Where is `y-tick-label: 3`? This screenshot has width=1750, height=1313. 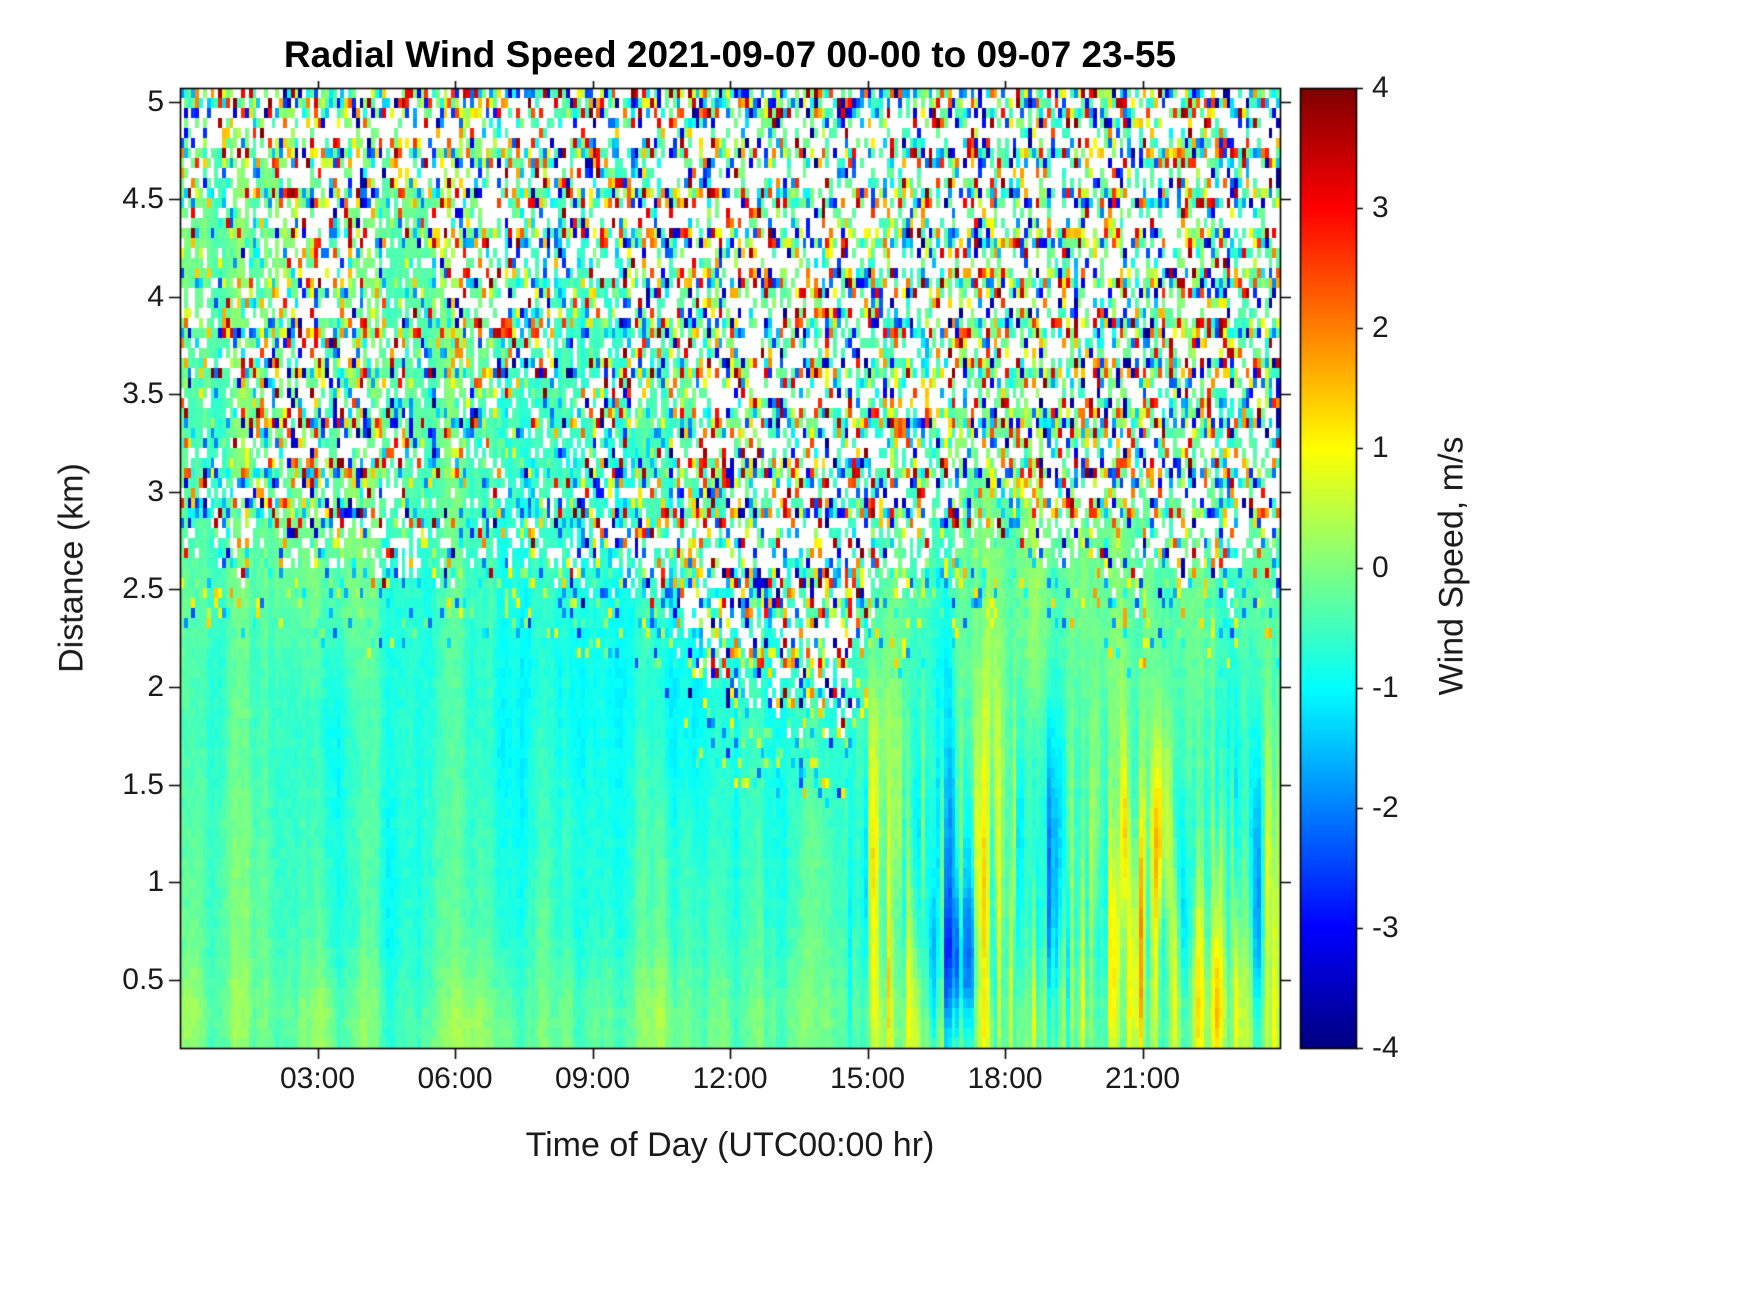 y-tick-label: 3 is located at coordinates (155, 491).